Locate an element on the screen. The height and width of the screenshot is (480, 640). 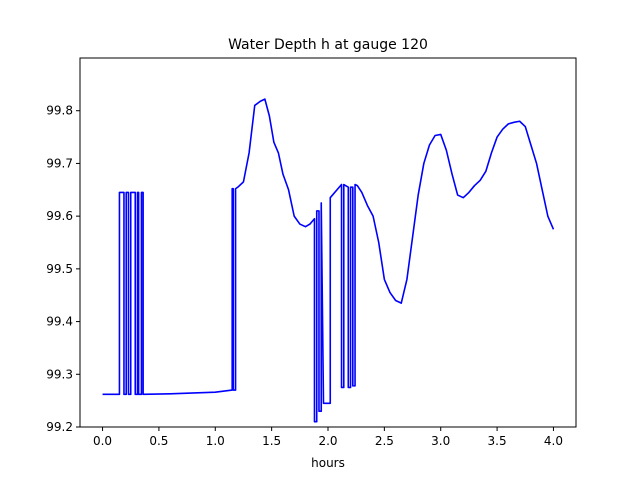
y-tick-label: 99.3 is located at coordinates (59, 374).